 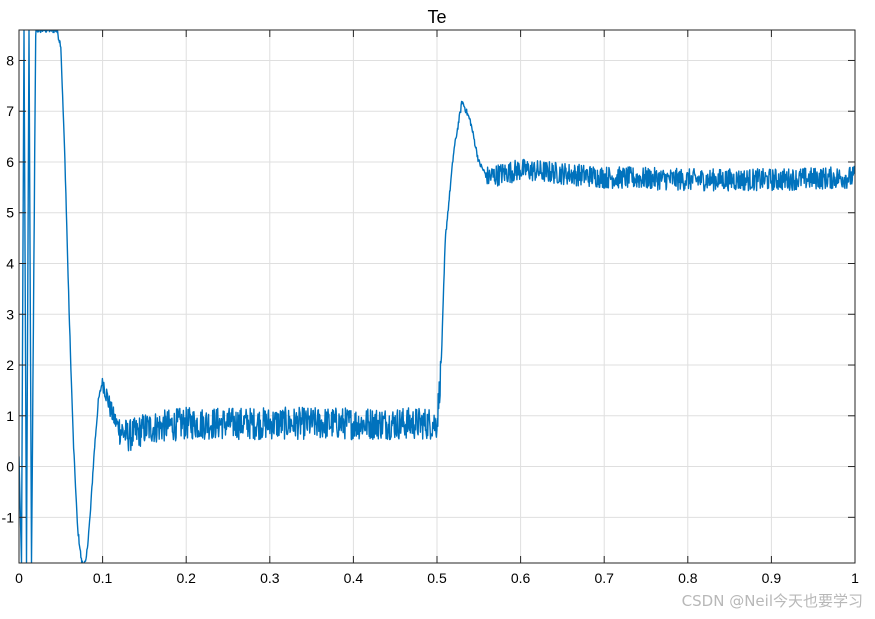 What do you see at coordinates (772, 601) in the screenshot?
I see `watermark: CSDN @Neil今天也要学习` at bounding box center [772, 601].